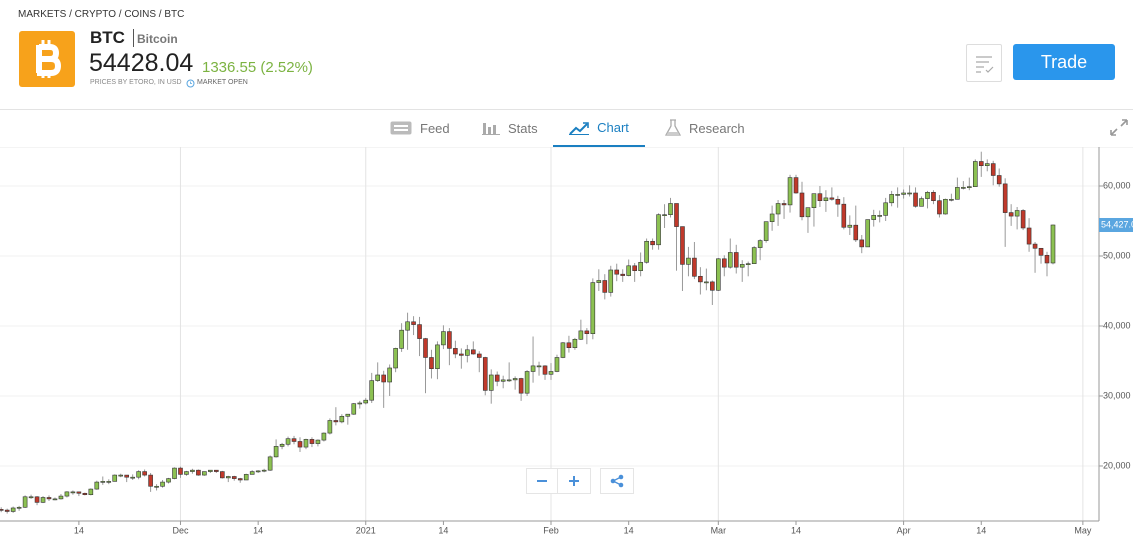 The width and height of the screenshot is (1133, 540). What do you see at coordinates (579, 128) in the screenshot?
I see `chart-icon` at bounding box center [579, 128].